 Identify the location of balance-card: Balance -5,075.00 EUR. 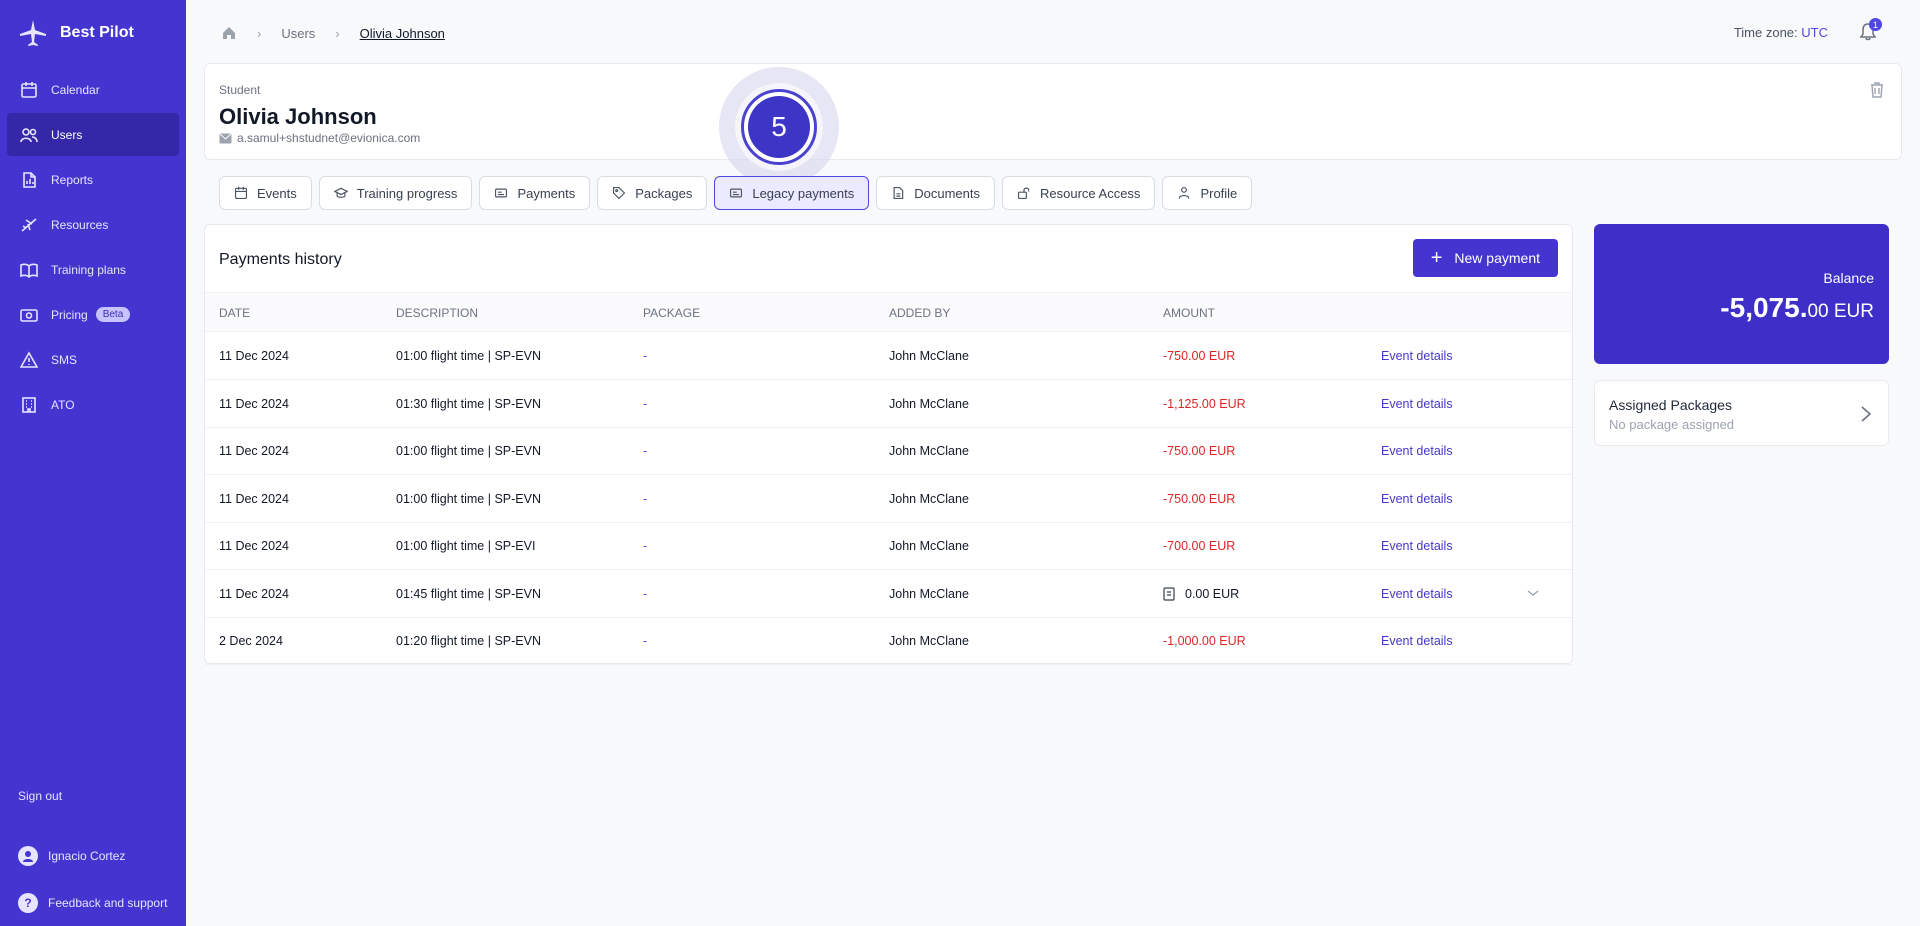
(1741, 294).